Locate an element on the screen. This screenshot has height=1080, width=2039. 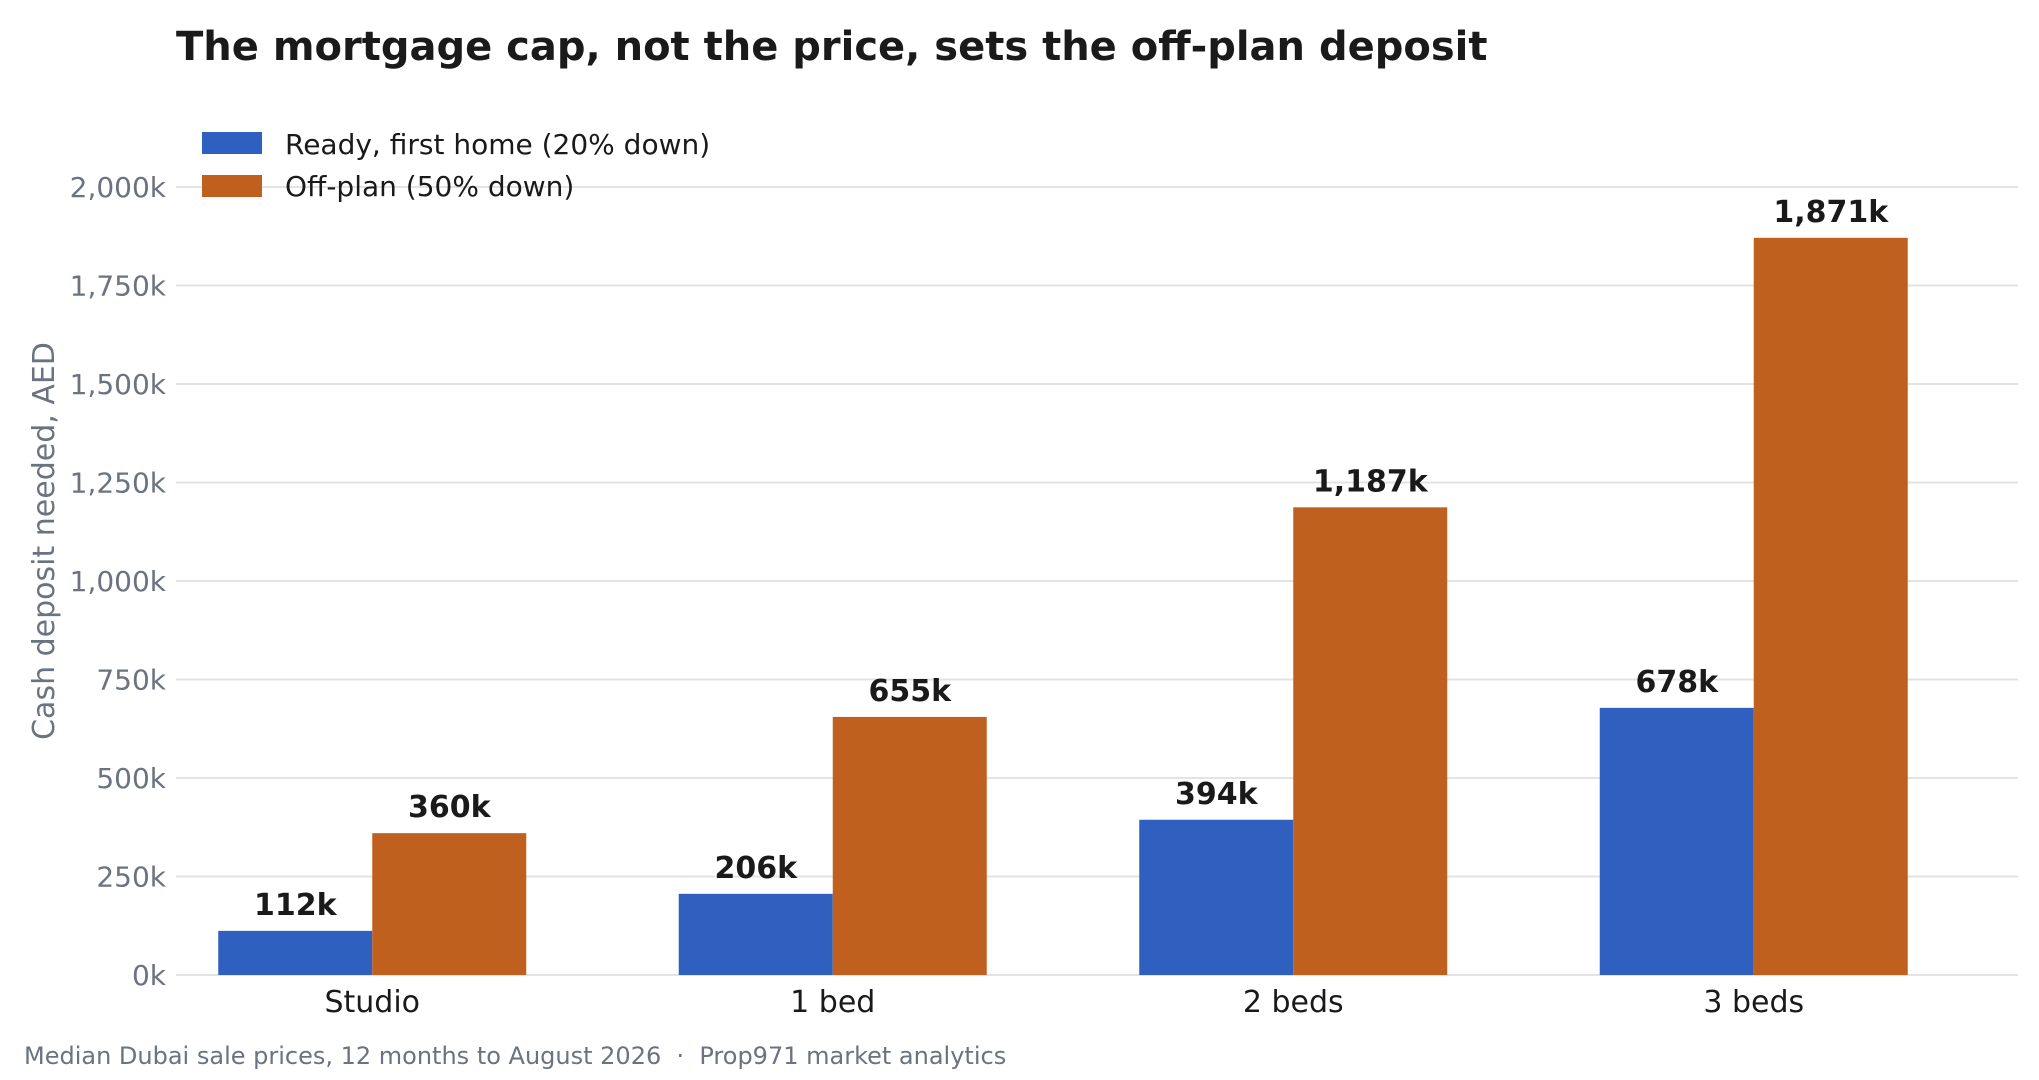
x-tick-label: 1 bed is located at coordinates (832, 1002).